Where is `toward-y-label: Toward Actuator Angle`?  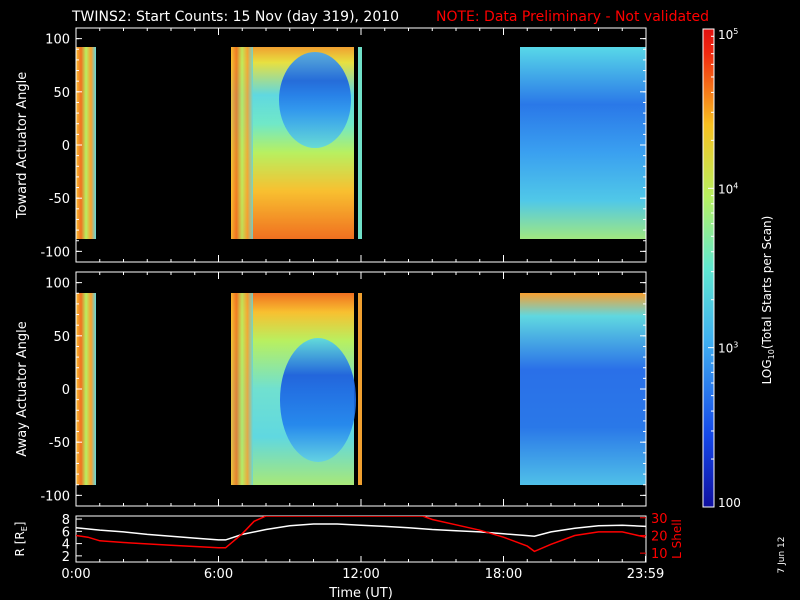 toward-y-label: Toward Actuator Angle is located at coordinates (22, 145).